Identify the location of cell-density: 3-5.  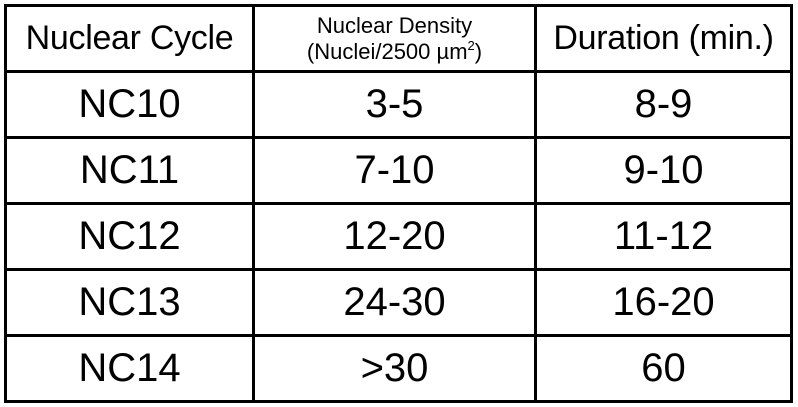
(394, 104).